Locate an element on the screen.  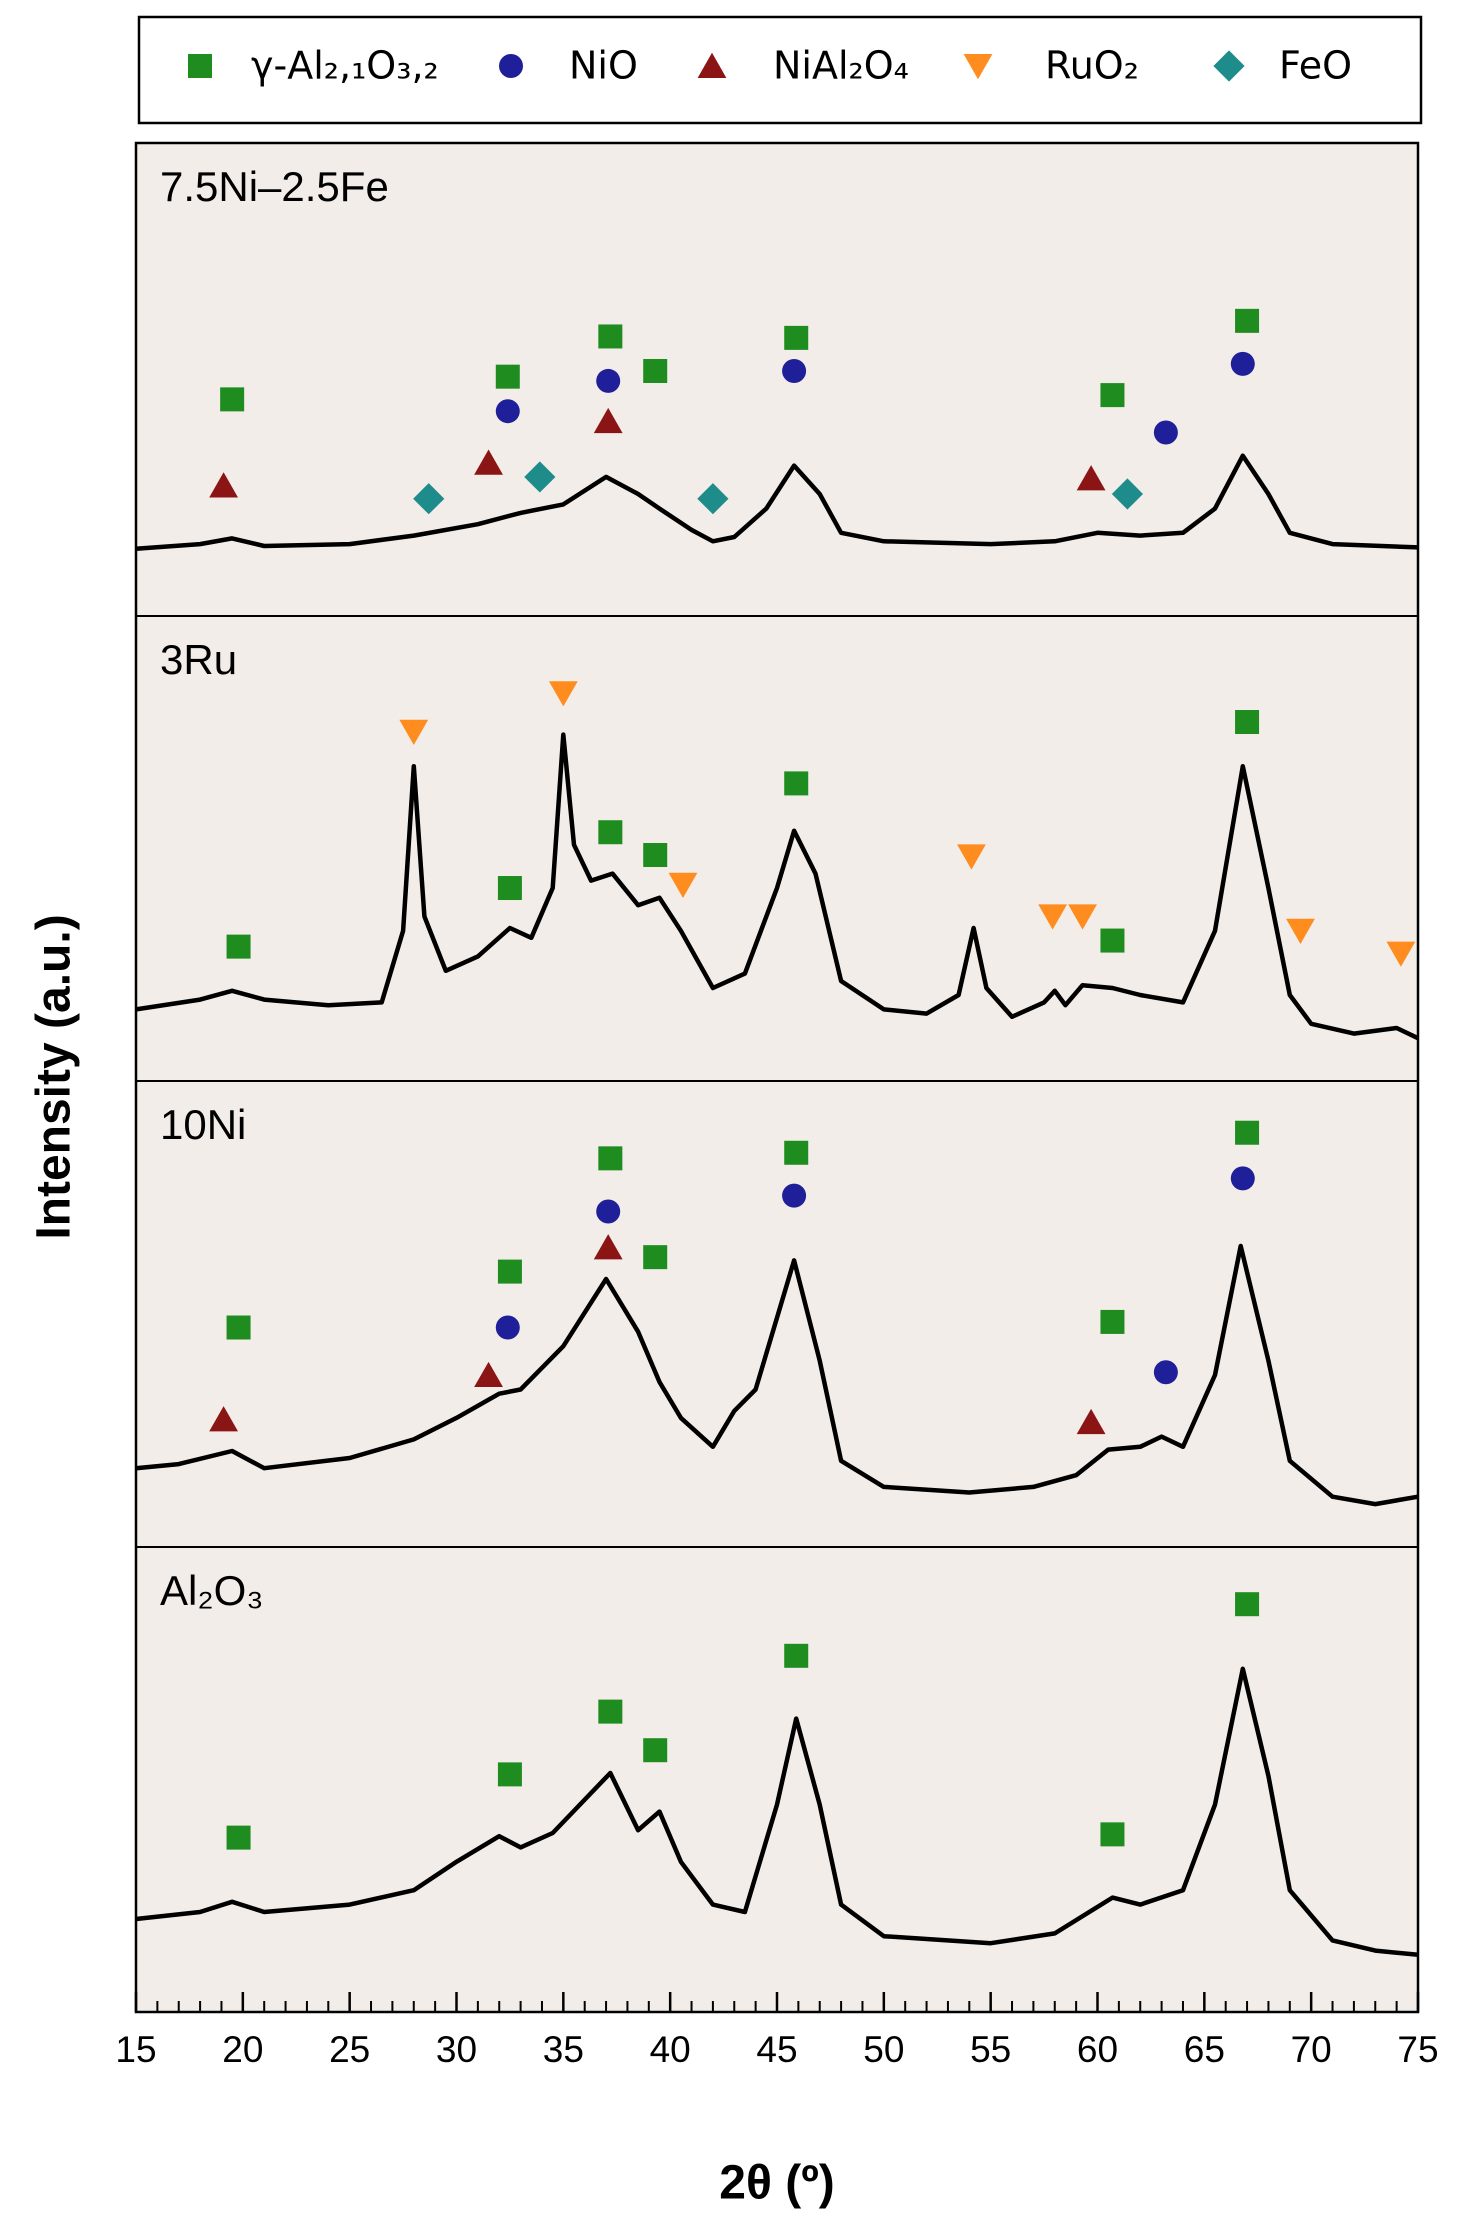
legend-box is located at coordinates (780, 70).